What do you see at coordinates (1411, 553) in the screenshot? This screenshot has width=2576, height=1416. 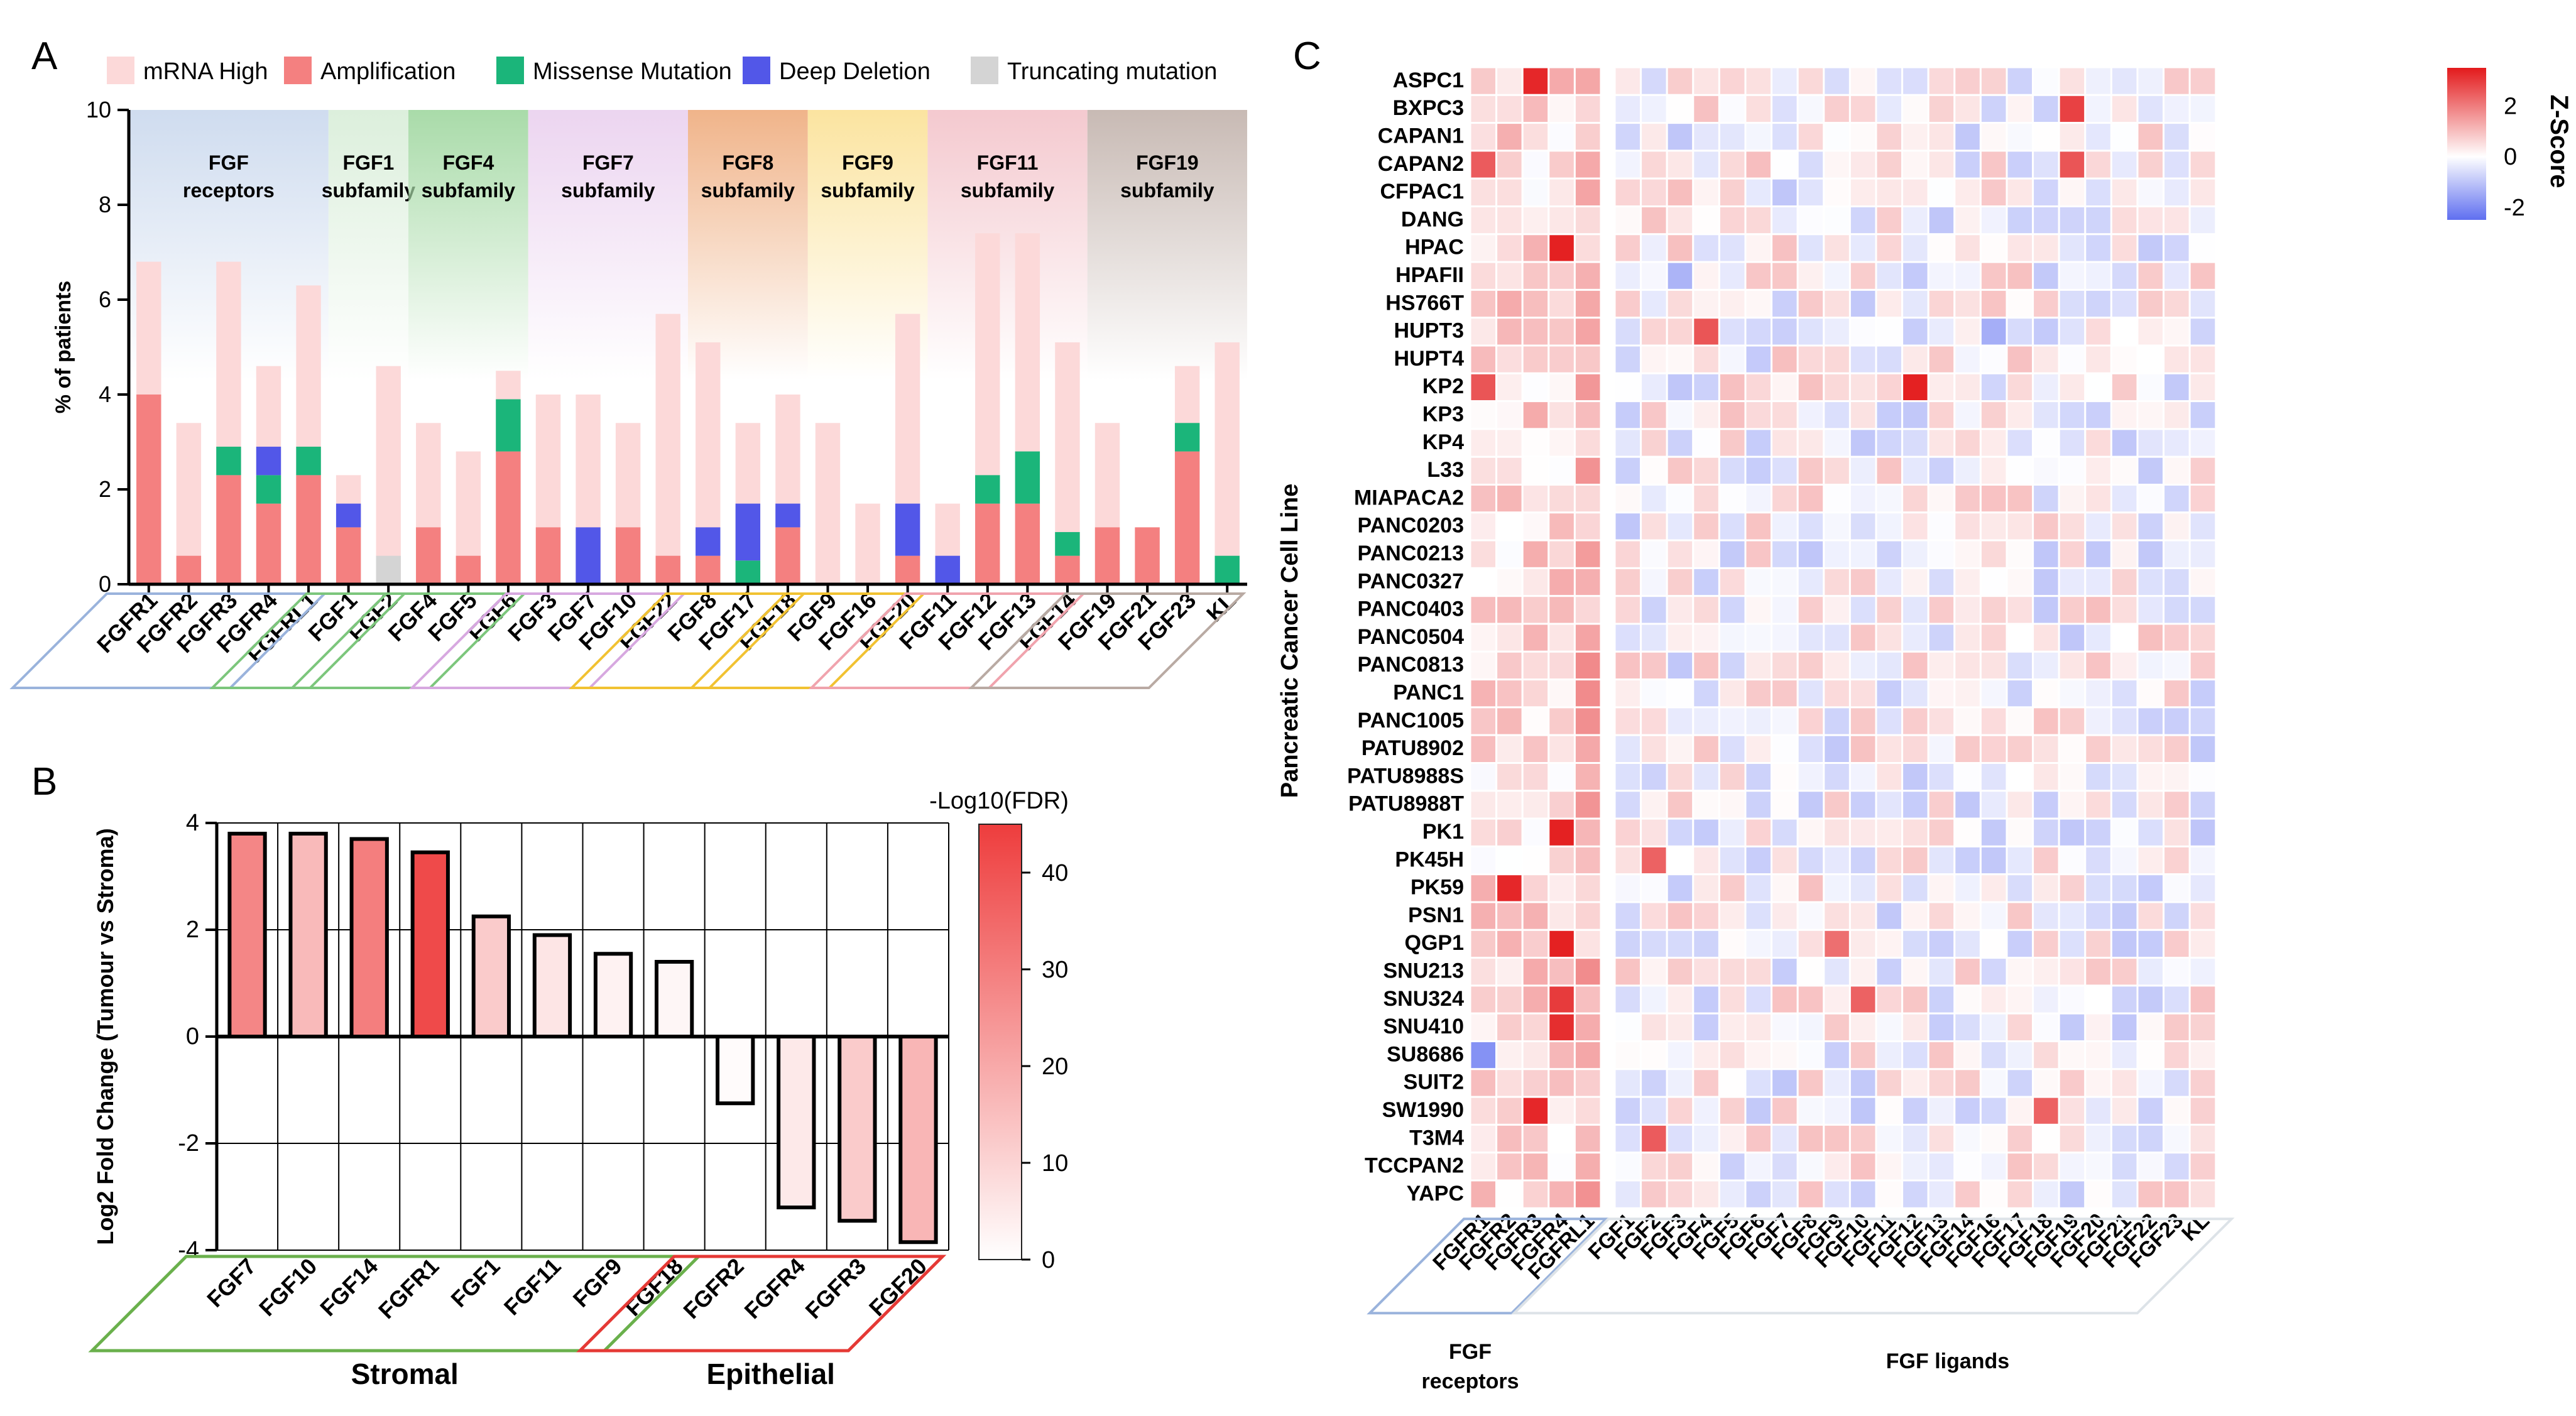 I see `row-label: PANC0213` at bounding box center [1411, 553].